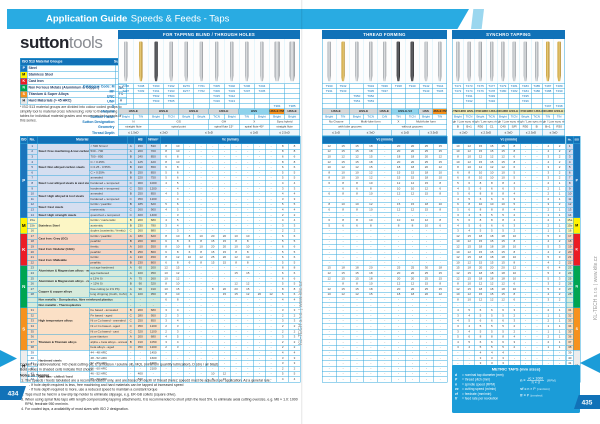 The image size is (600, 424). I want to click on catalogue-code-cell: T302, so click(232, 86).